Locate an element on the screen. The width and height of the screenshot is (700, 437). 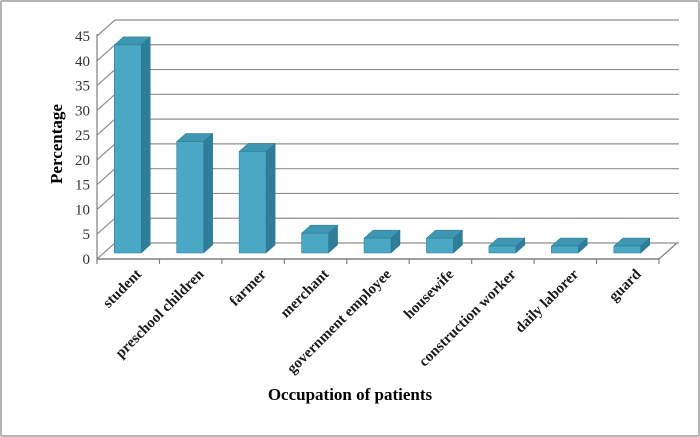
y-tick-label: 10 is located at coordinates (82, 210).